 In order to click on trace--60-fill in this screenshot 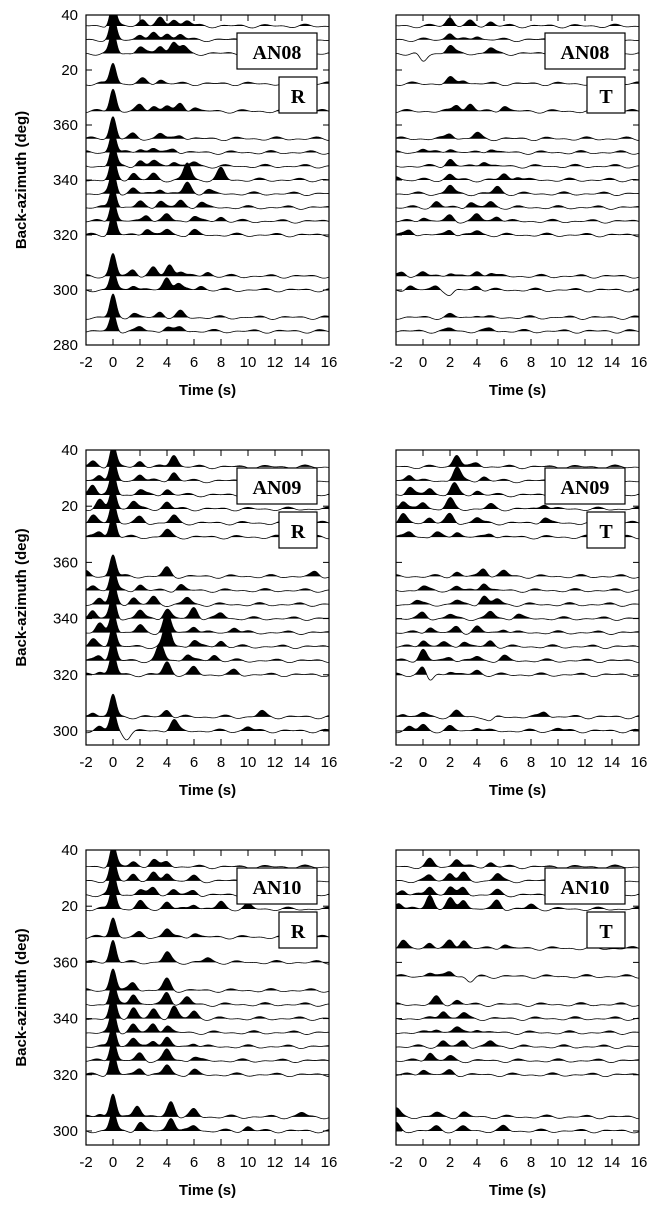, I will do `click(517, 1126)`.